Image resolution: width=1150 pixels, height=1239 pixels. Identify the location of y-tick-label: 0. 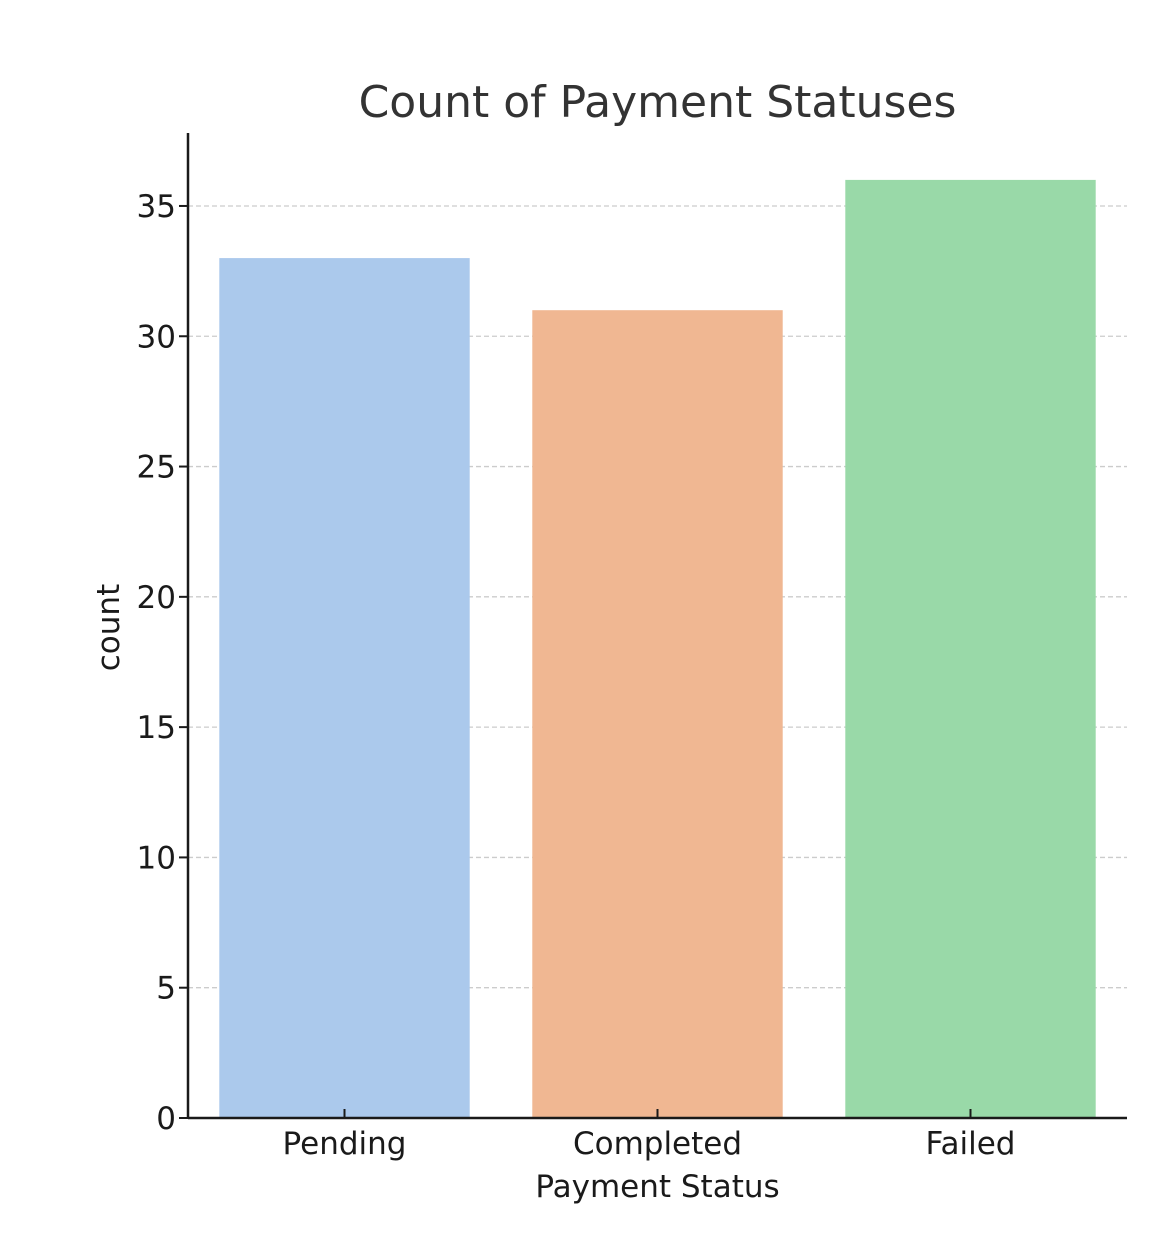
(166, 1119).